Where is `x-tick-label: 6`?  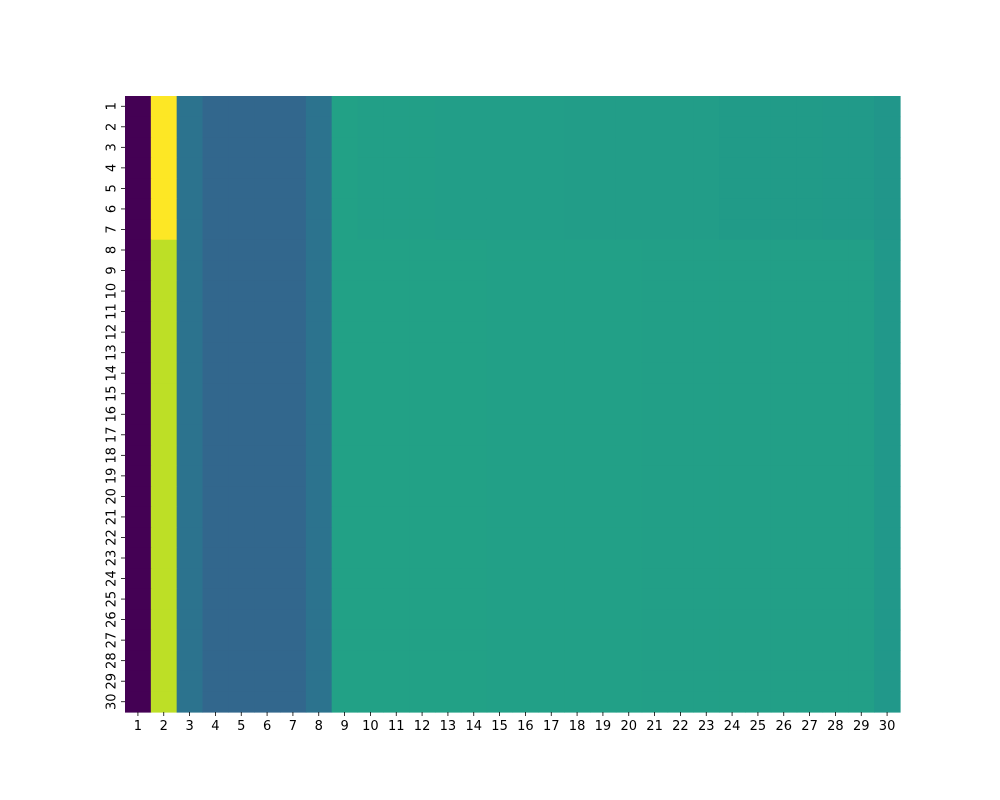
x-tick-label: 6 is located at coordinates (267, 726).